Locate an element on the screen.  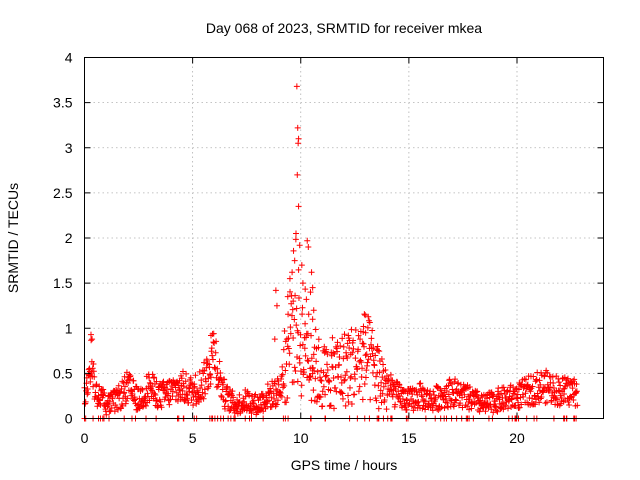
y-tick-label: 1.5 is located at coordinates (63, 283).